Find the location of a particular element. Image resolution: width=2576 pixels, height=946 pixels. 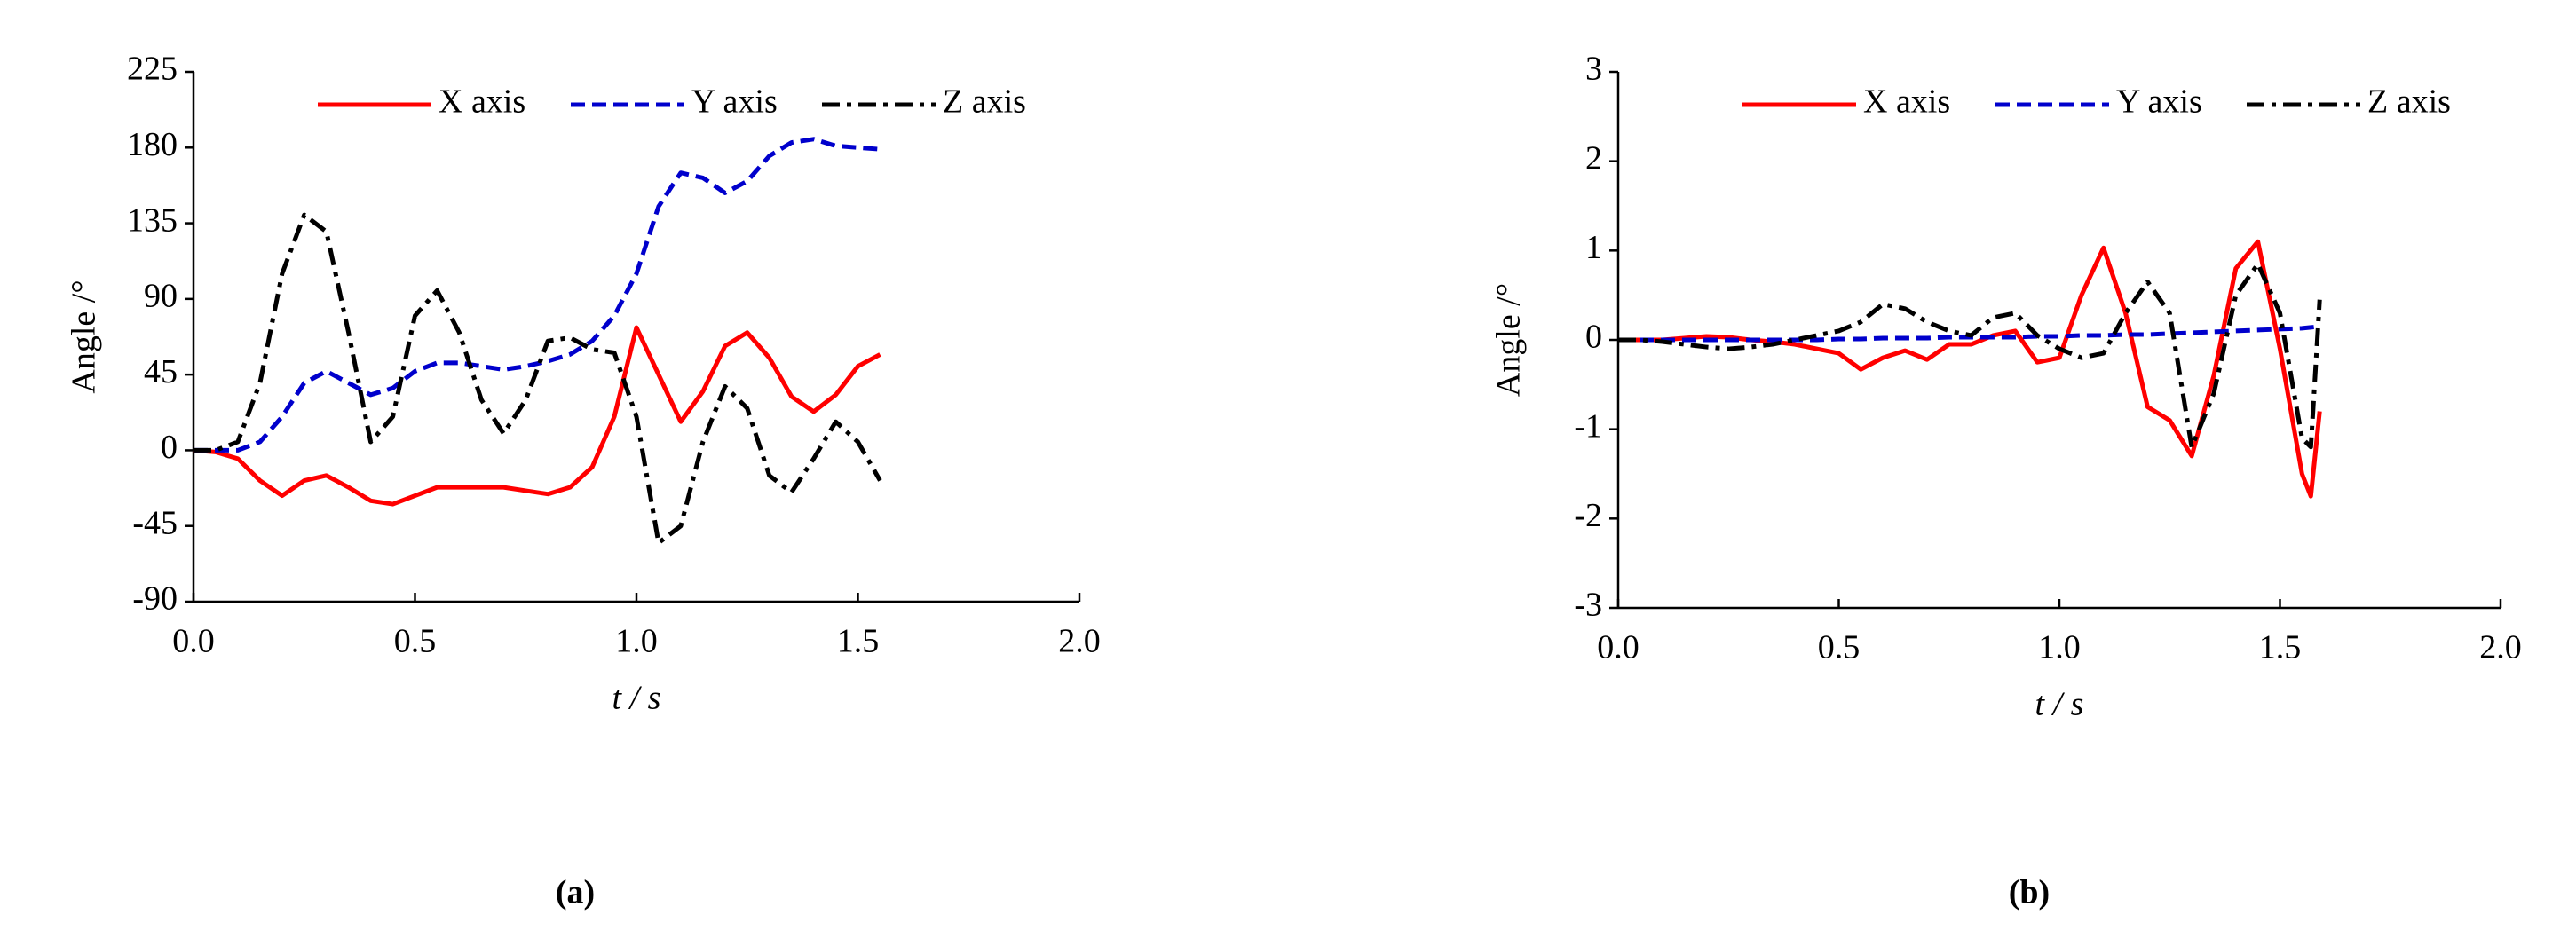

panel-label: (b) is located at coordinates (2029, 893).